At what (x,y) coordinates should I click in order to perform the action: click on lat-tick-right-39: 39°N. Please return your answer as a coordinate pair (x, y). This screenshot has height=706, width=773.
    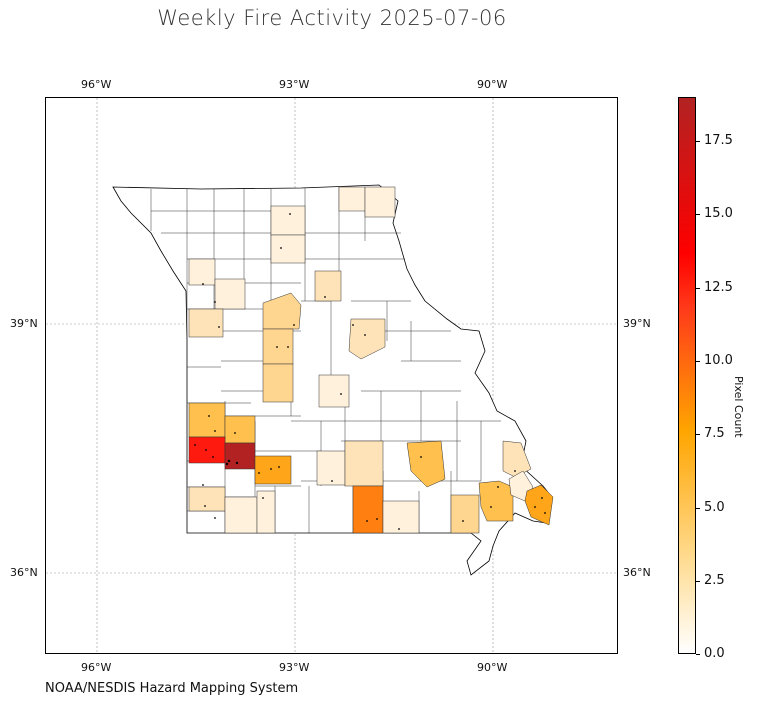
    Looking at the image, I should click on (637, 323).